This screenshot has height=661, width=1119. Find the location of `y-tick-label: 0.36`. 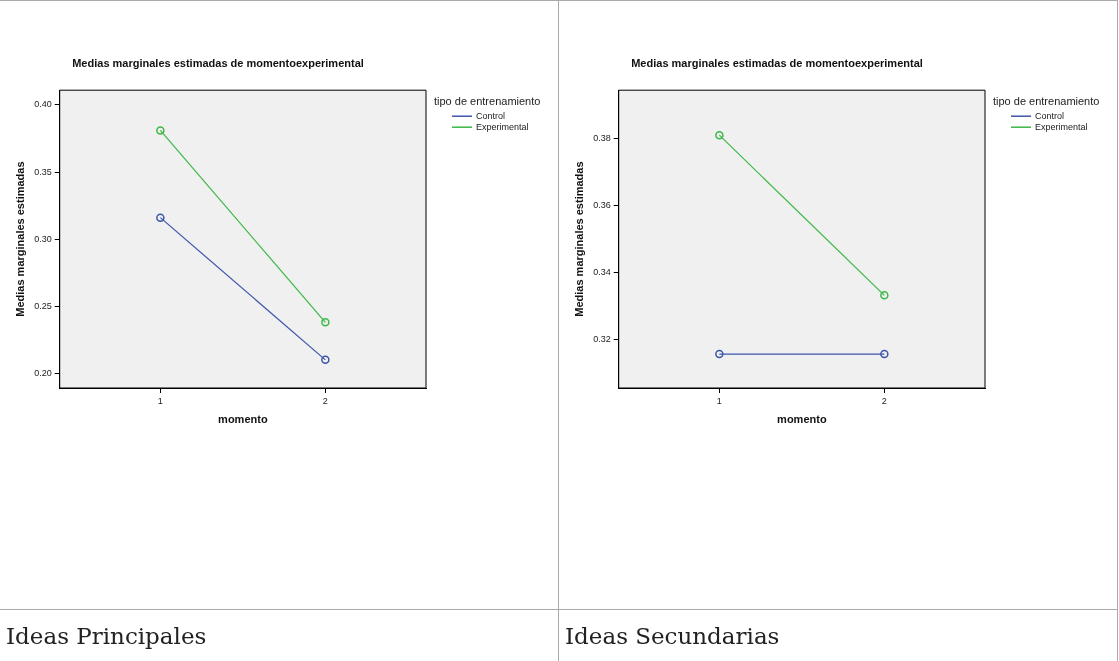

y-tick-label: 0.36 is located at coordinates (602, 205).